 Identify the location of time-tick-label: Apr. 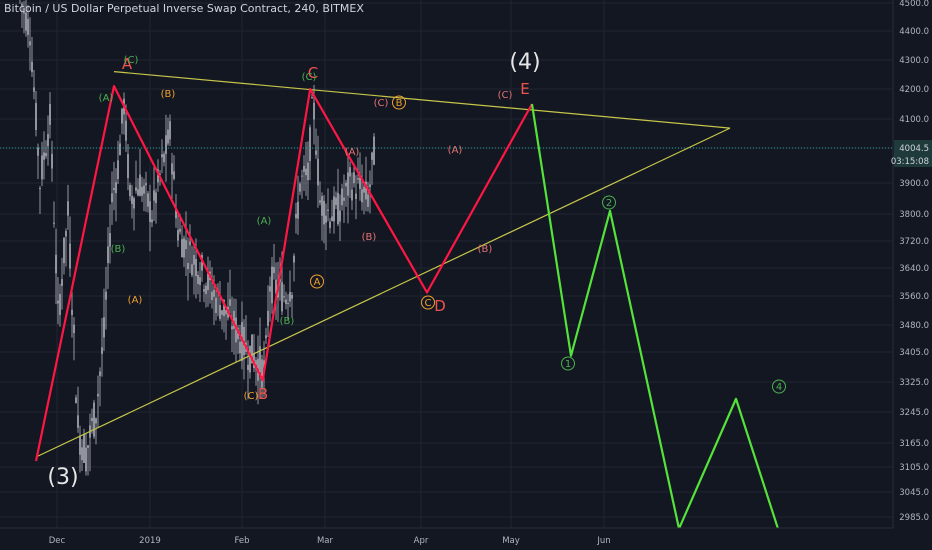
(421, 541).